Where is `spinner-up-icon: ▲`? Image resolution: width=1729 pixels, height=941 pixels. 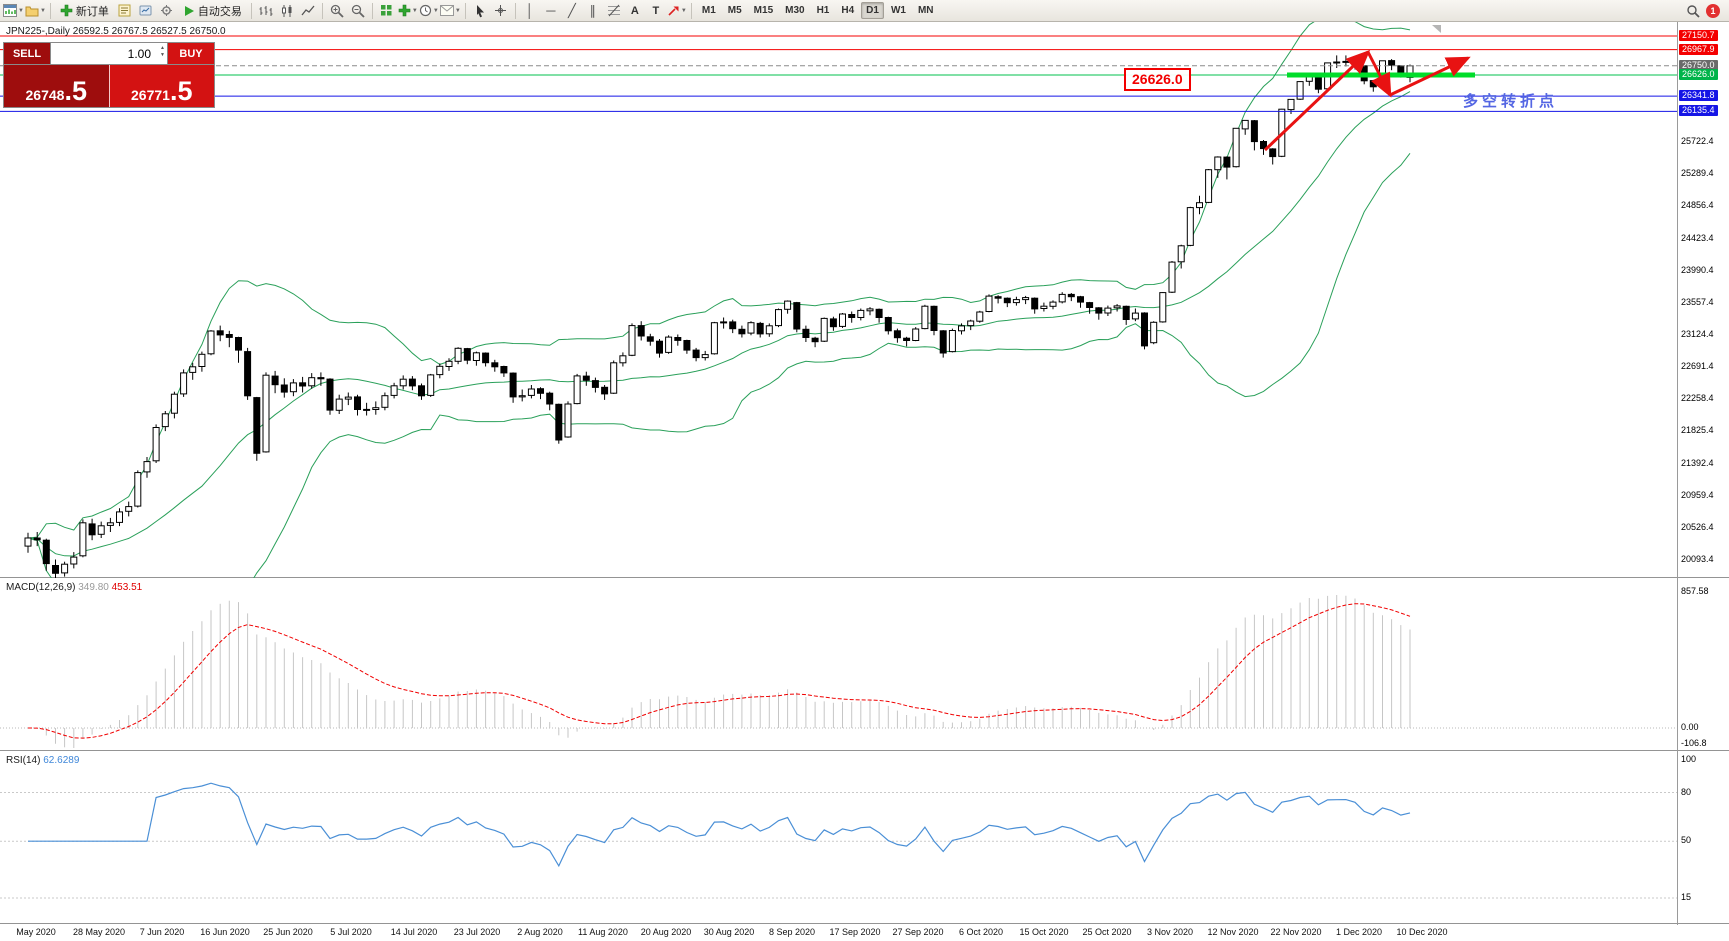 spinner-up-icon: ▲ is located at coordinates (162, 48).